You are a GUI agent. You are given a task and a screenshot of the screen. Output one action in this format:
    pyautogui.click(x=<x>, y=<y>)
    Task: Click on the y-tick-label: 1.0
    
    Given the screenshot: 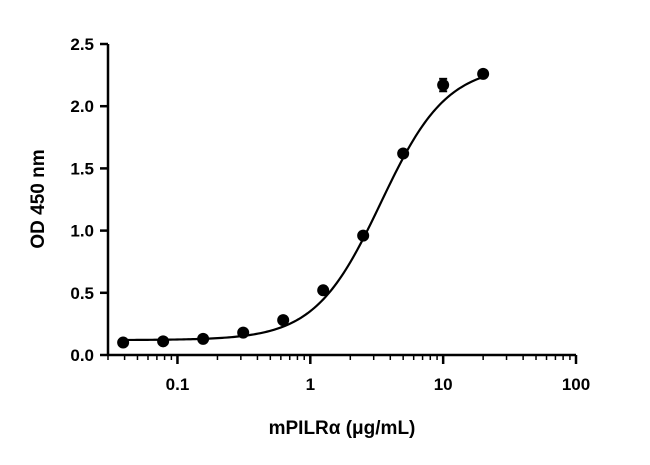 What is the action you would take?
    pyautogui.click(x=82, y=231)
    